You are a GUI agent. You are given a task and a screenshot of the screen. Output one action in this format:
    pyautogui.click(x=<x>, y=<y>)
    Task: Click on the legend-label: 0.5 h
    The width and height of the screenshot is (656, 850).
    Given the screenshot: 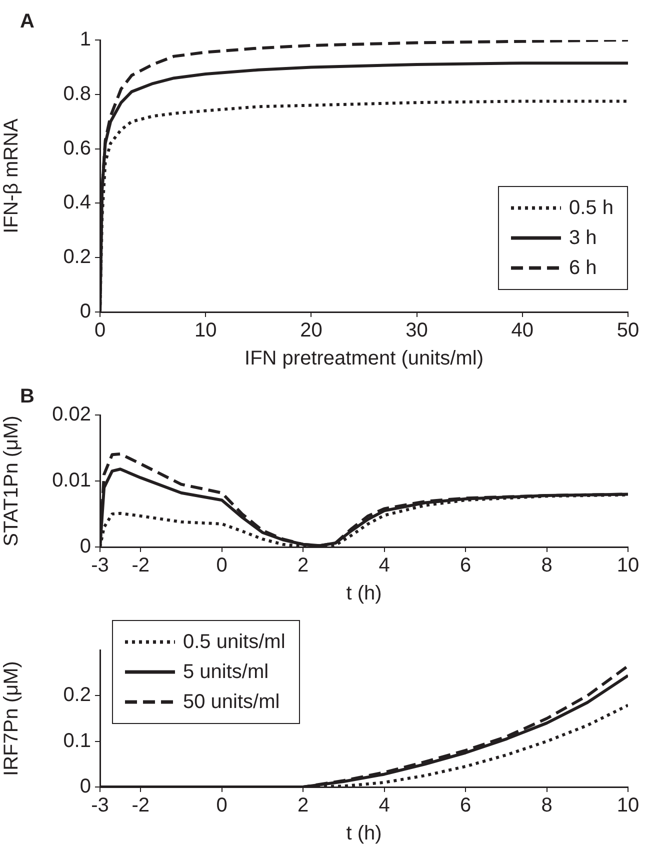 What is the action you would take?
    pyautogui.click(x=591, y=208)
    